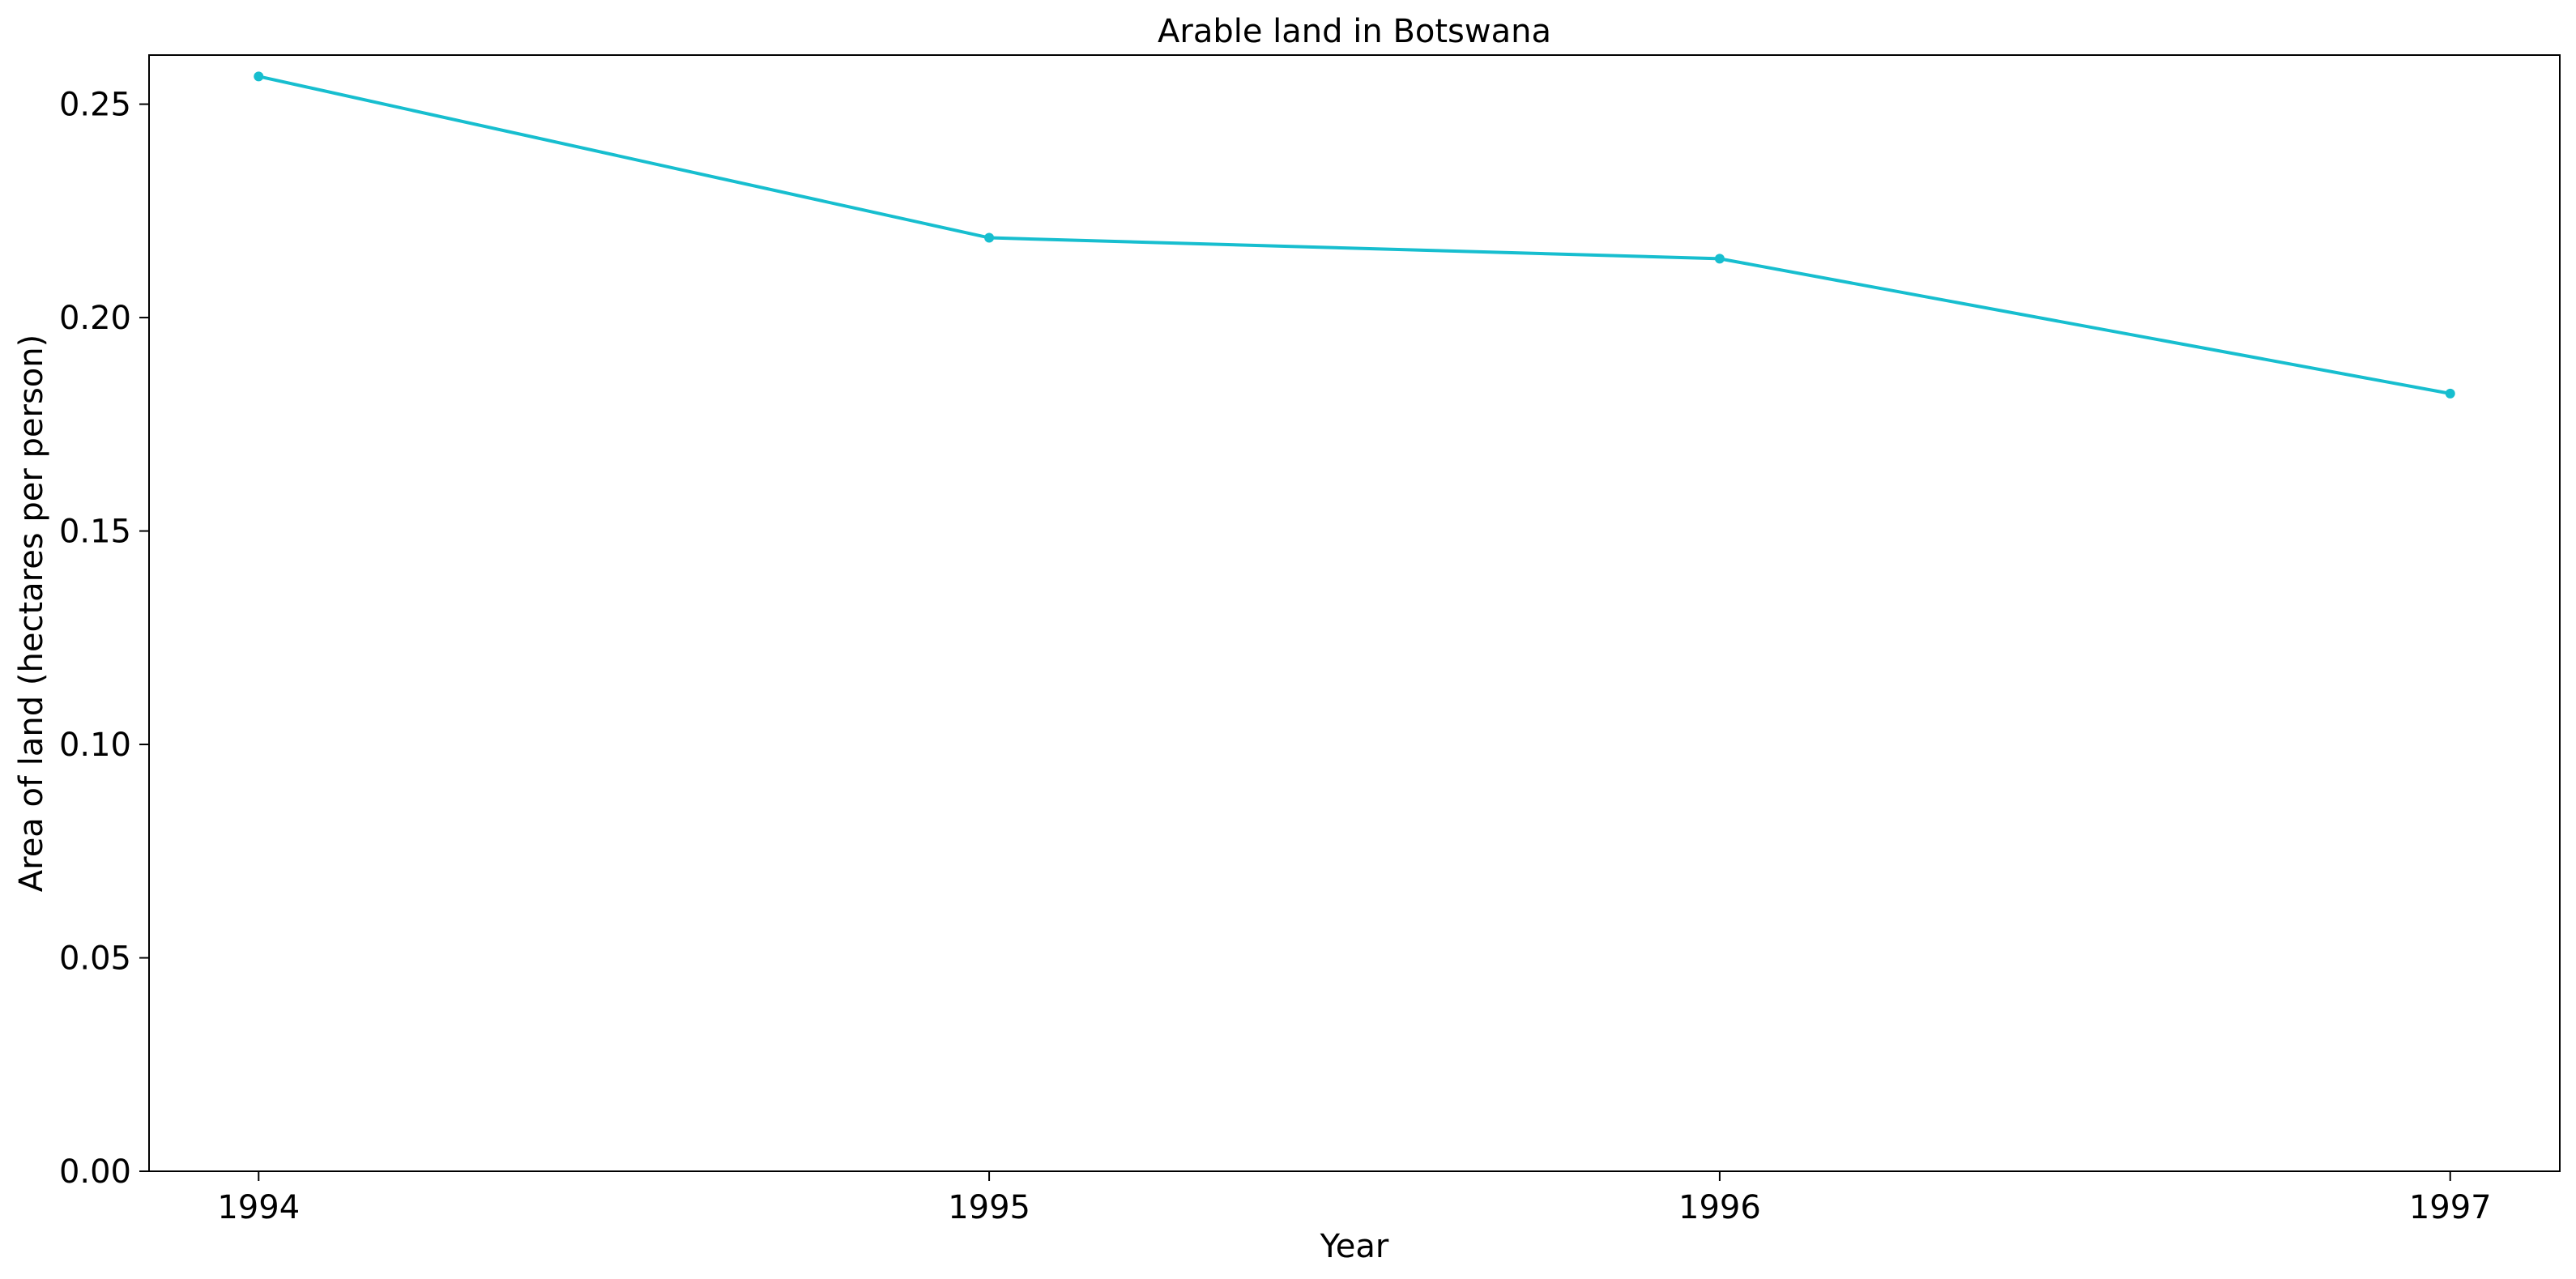 The image size is (2576, 1279). I want to click on chart-title: Arable land in Botswana, so click(1354, 31).